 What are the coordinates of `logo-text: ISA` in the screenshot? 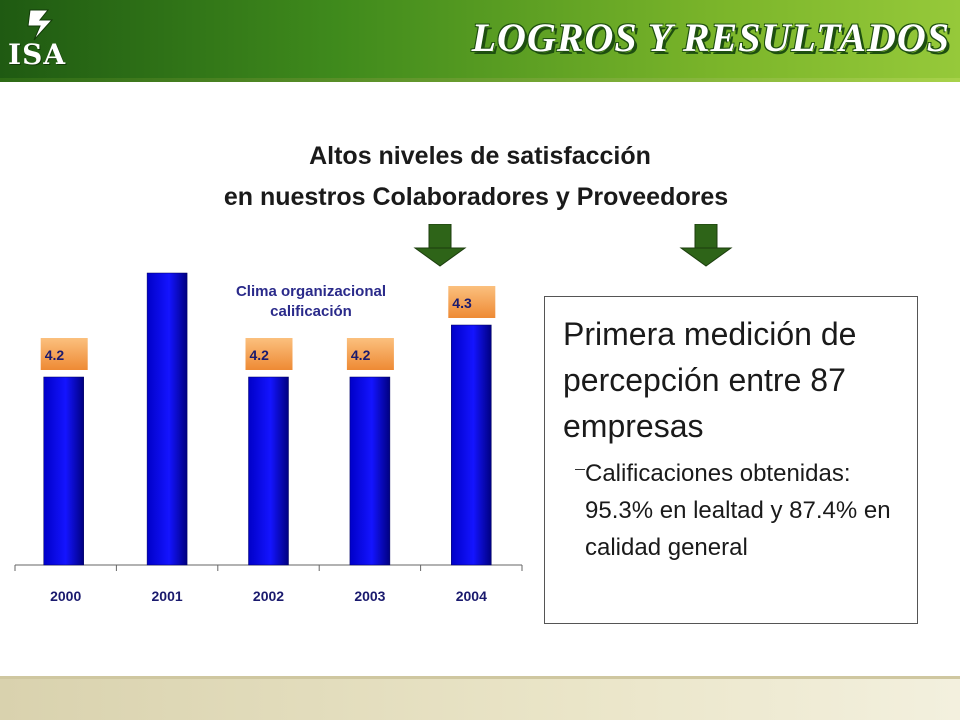 It's located at (37, 54).